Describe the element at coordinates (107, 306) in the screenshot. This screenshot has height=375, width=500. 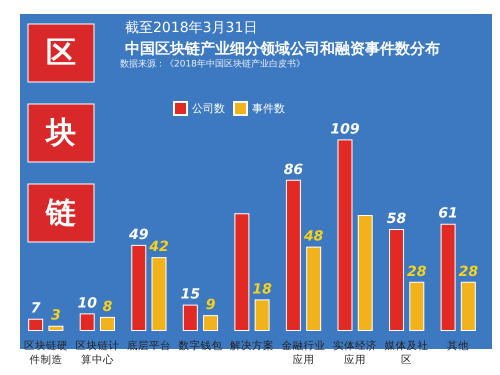
I see `data-label: 8` at that location.